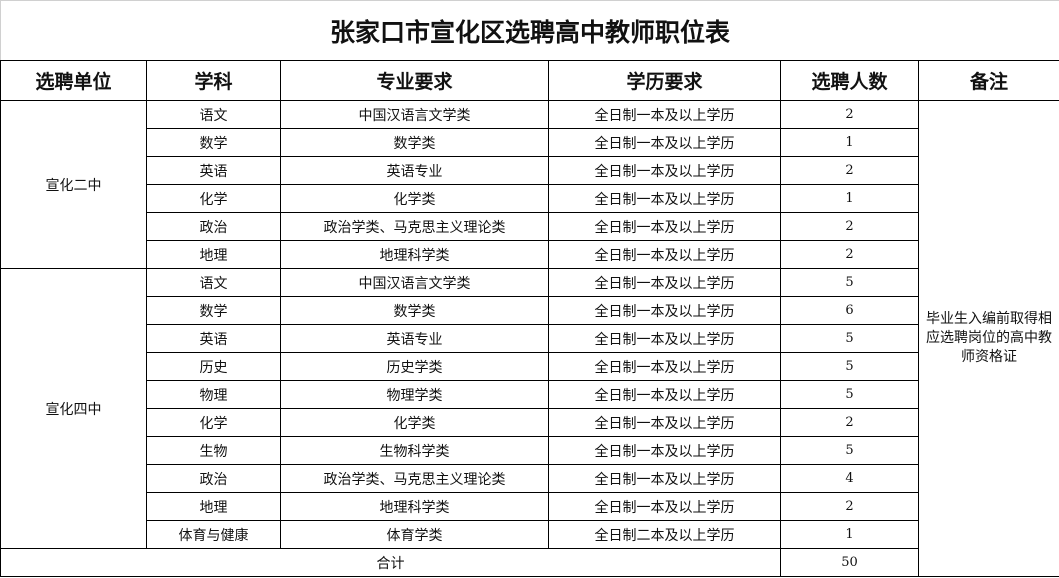  I want to click on table-row: 英语 英语专业 全日制一本及以上学历 5, so click(530, 338).